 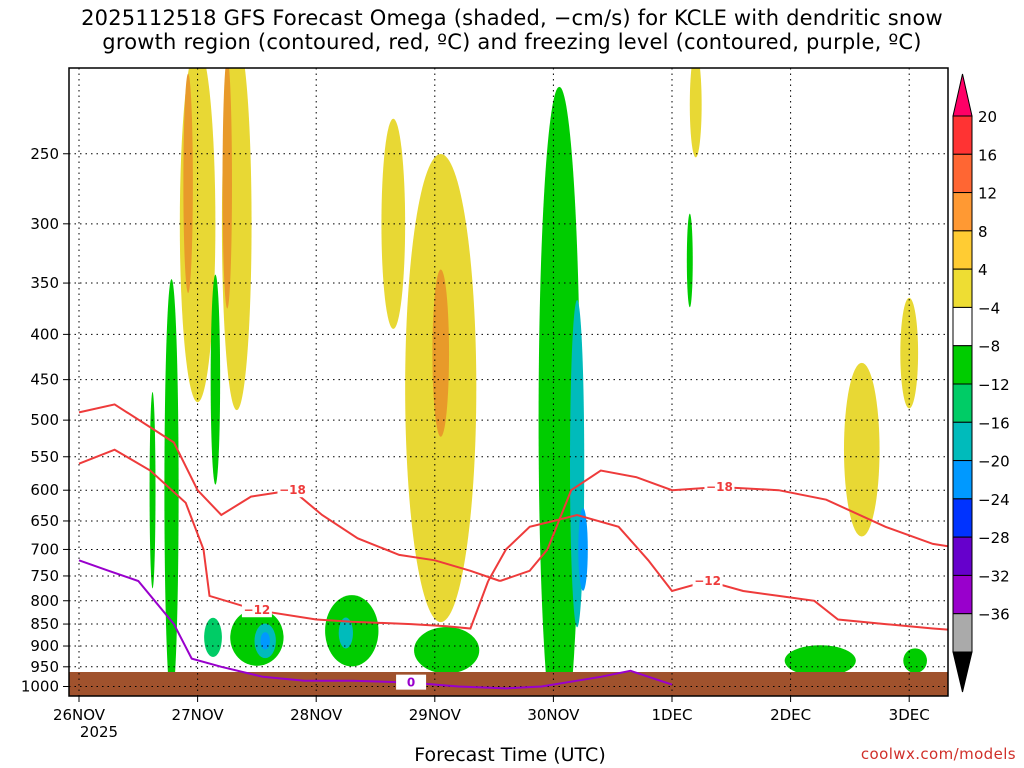 I want to click on x-tick-label-2: 28NOV, so click(x=316, y=715).